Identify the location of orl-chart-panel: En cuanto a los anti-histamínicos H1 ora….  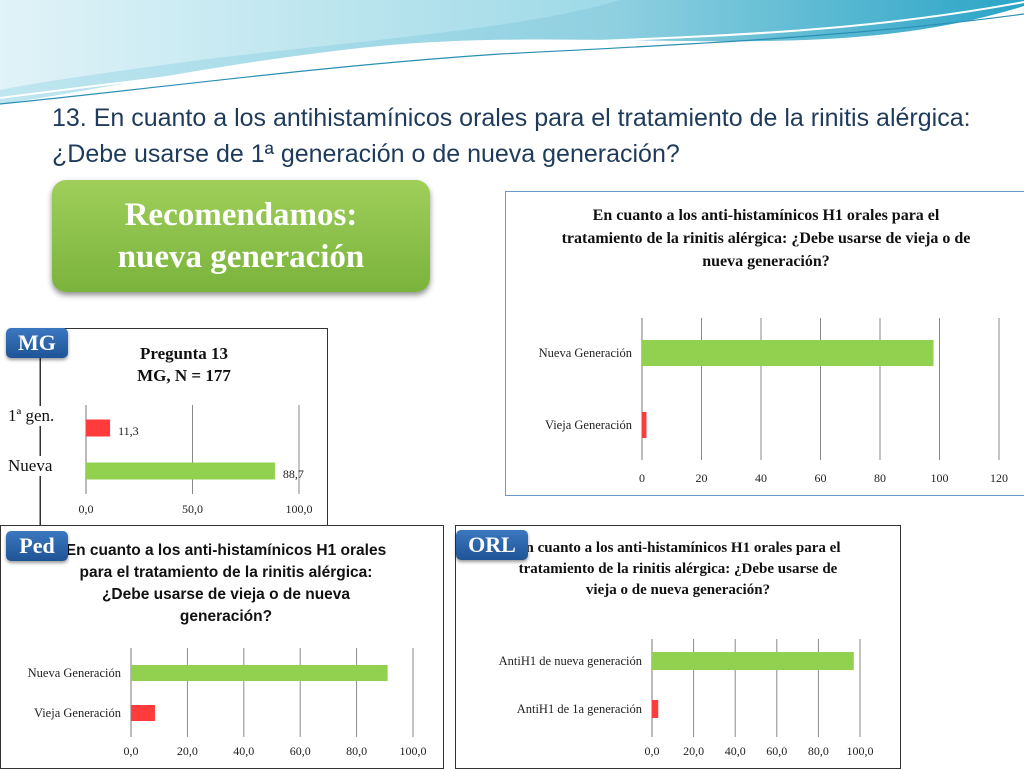
(678, 647).